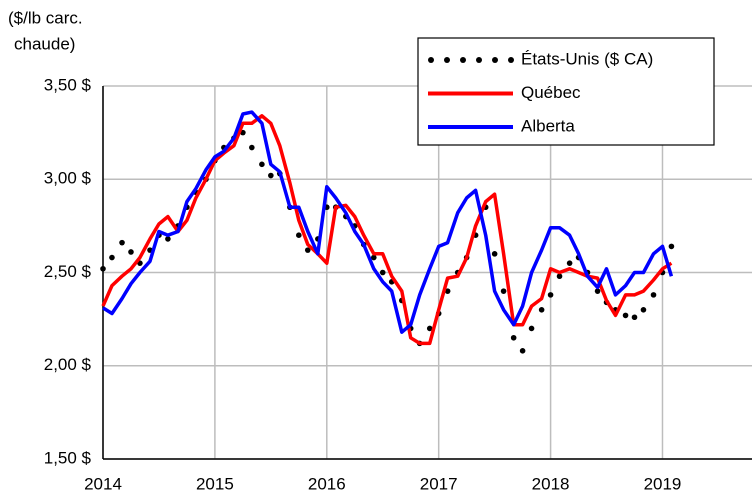 The width and height of the screenshot is (755, 497). I want to click on y-axis-title: chaude), so click(44, 43).